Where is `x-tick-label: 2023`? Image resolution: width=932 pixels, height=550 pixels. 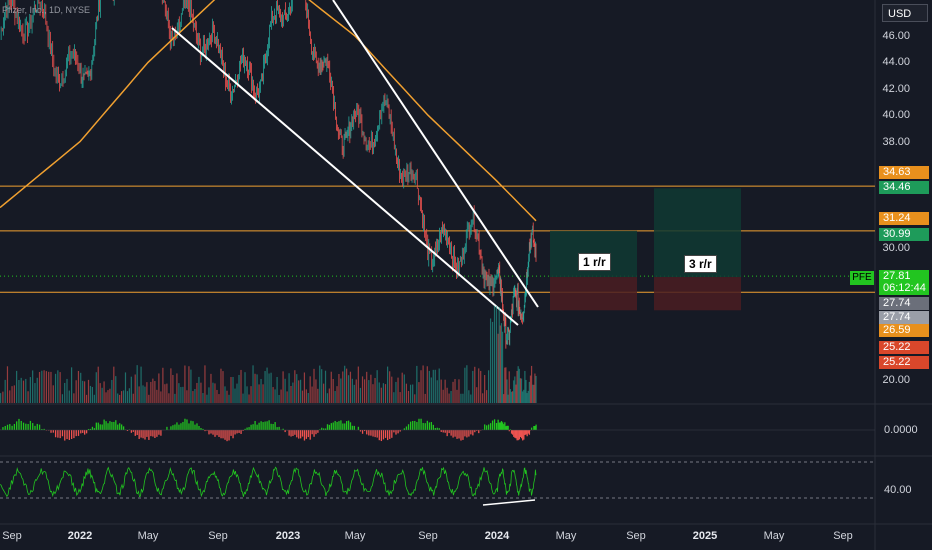 x-tick-label: 2023 is located at coordinates (288, 536).